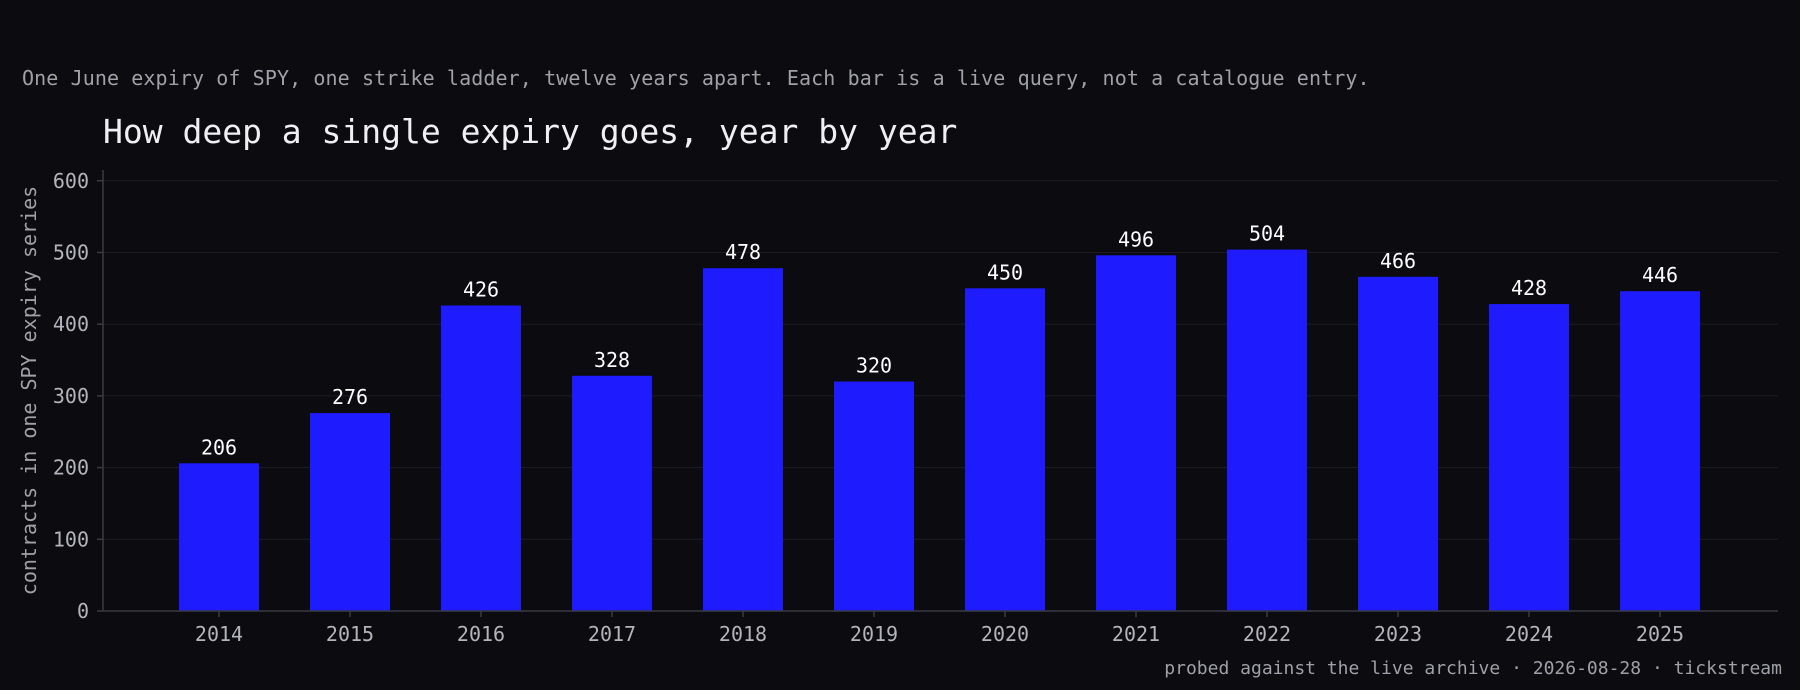 This screenshot has height=690, width=1800. What do you see at coordinates (874, 634) in the screenshot?
I see `x-tick-label-2019: 2019` at bounding box center [874, 634].